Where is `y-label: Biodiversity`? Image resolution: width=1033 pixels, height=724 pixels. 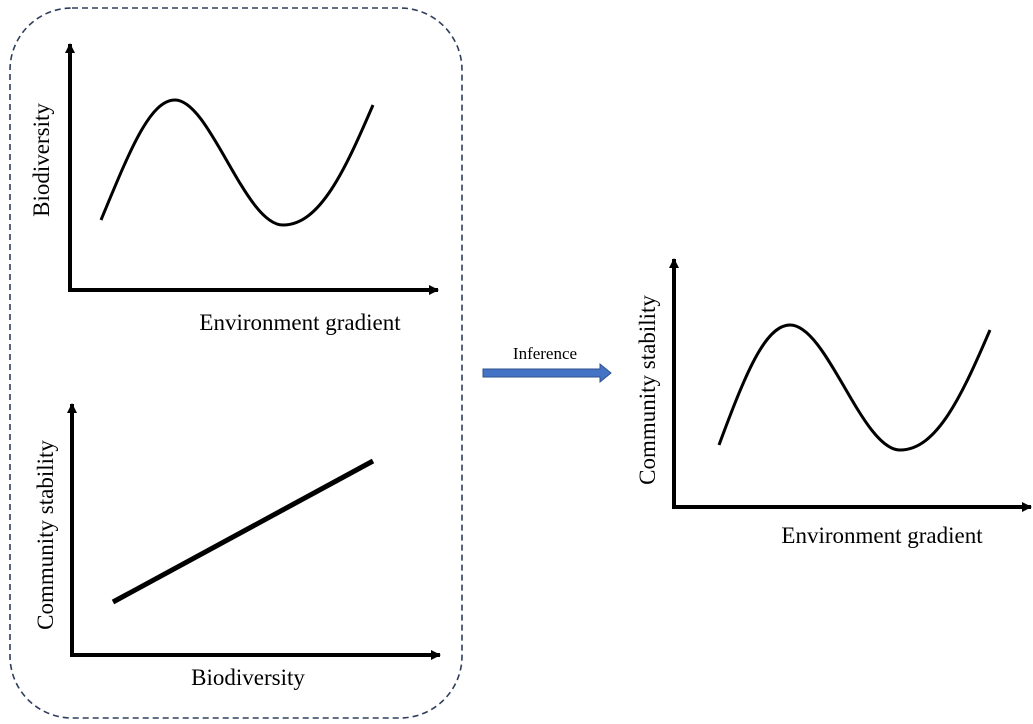
y-label: Biodiversity is located at coordinates (41, 160).